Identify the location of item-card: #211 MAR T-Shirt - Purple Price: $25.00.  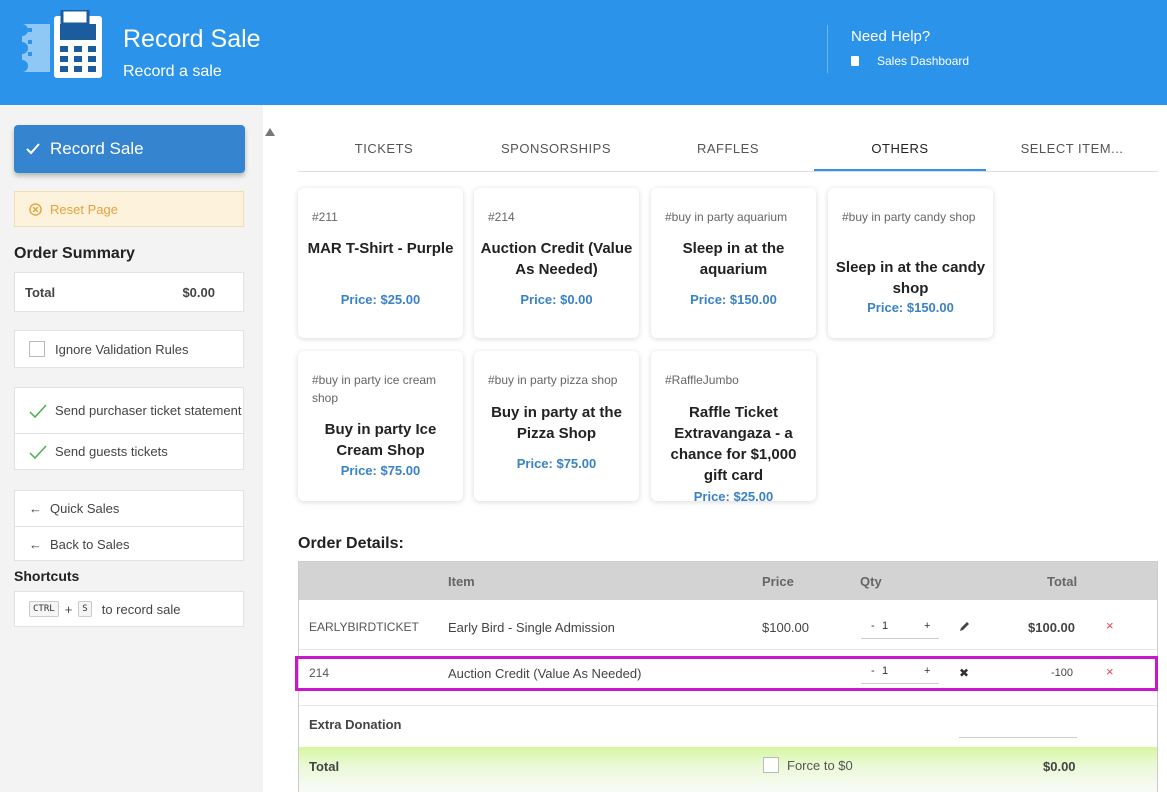
(380, 263).